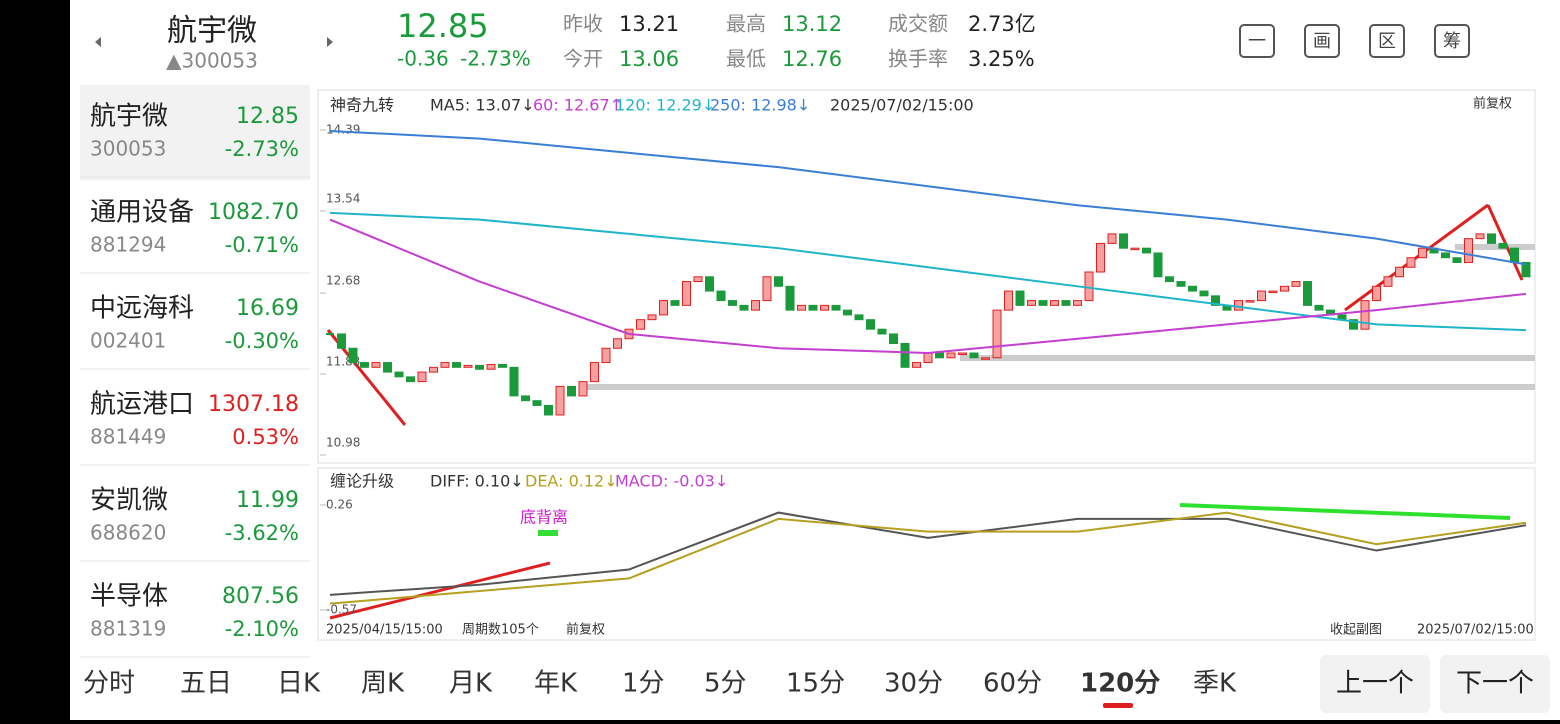 This screenshot has width=1560, height=724. I want to click on button-label: 下一个, so click(1495, 684).